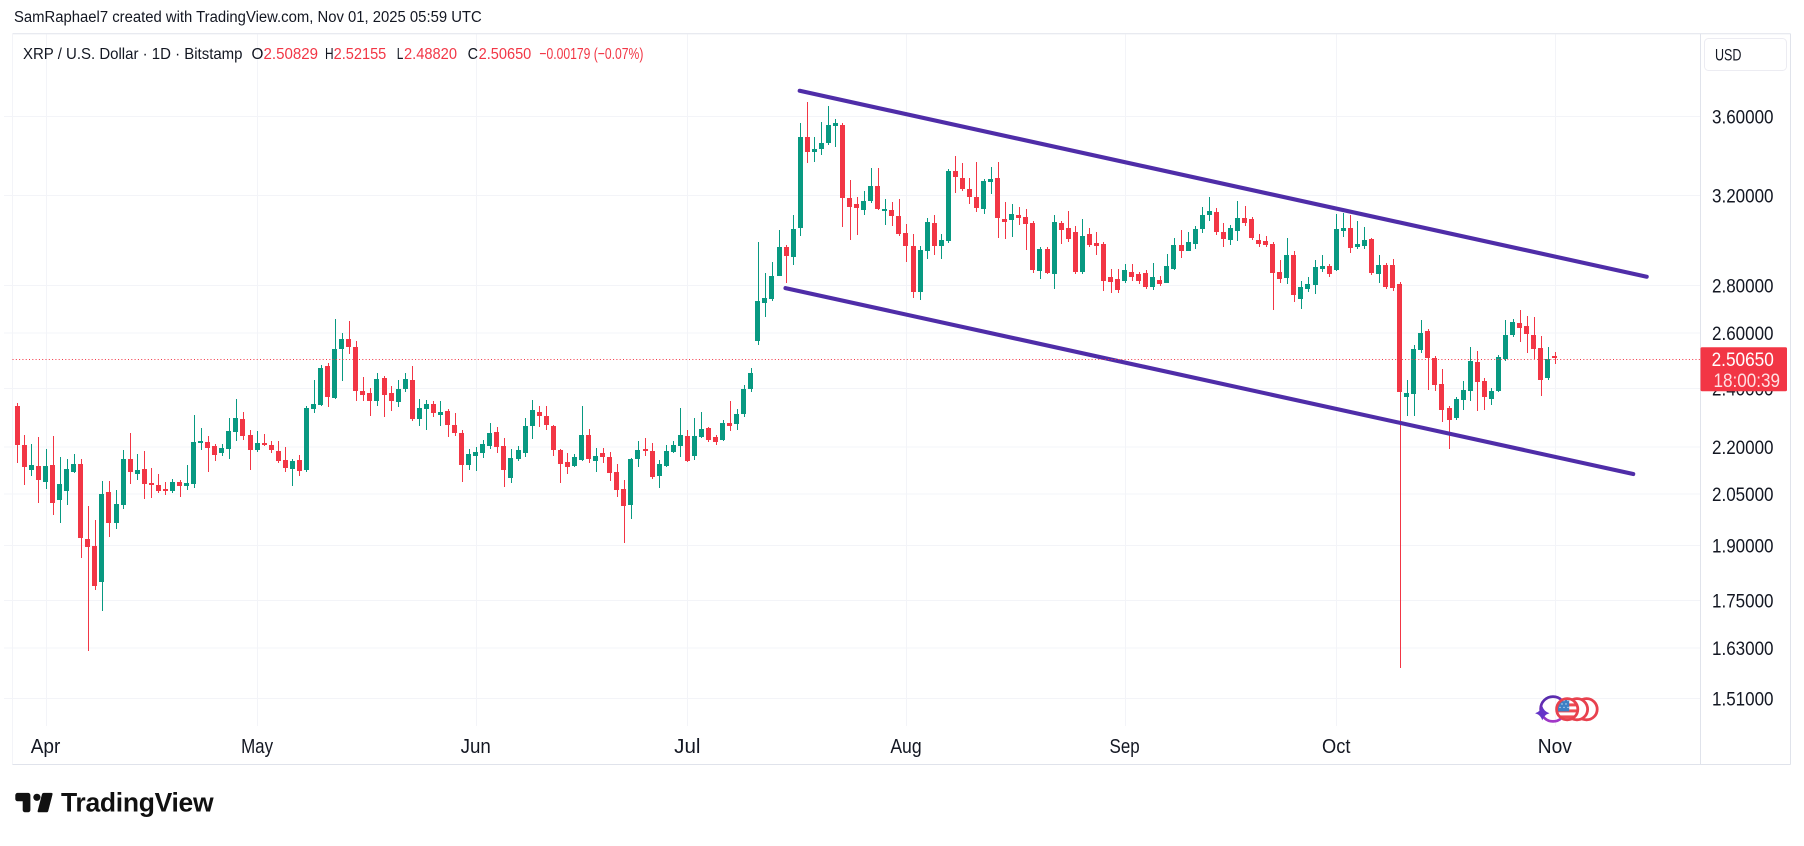 The height and width of the screenshot is (846, 1804). I want to click on svg-text: 2.52155, so click(360, 54).